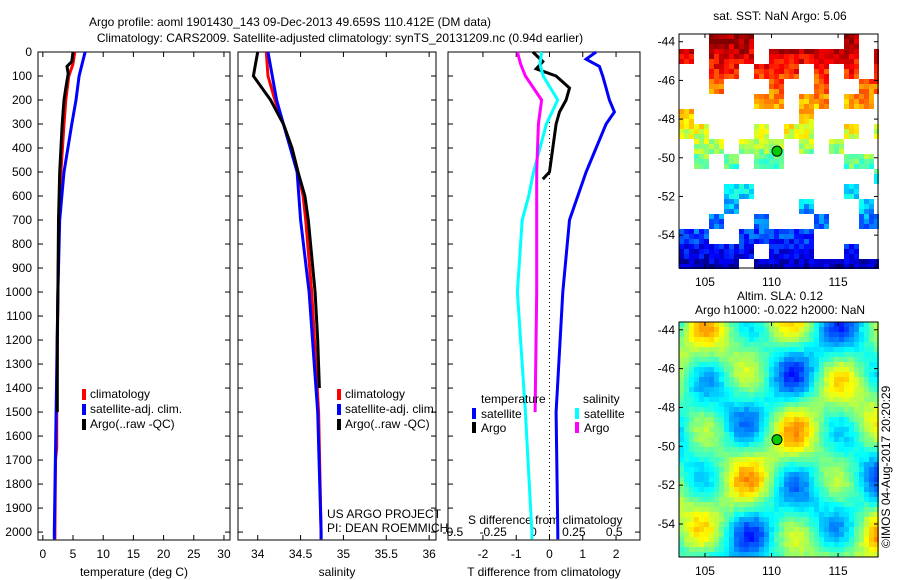 This screenshot has height=580, width=900. I want to click on s-tick-label: 0.25, so click(574, 532).